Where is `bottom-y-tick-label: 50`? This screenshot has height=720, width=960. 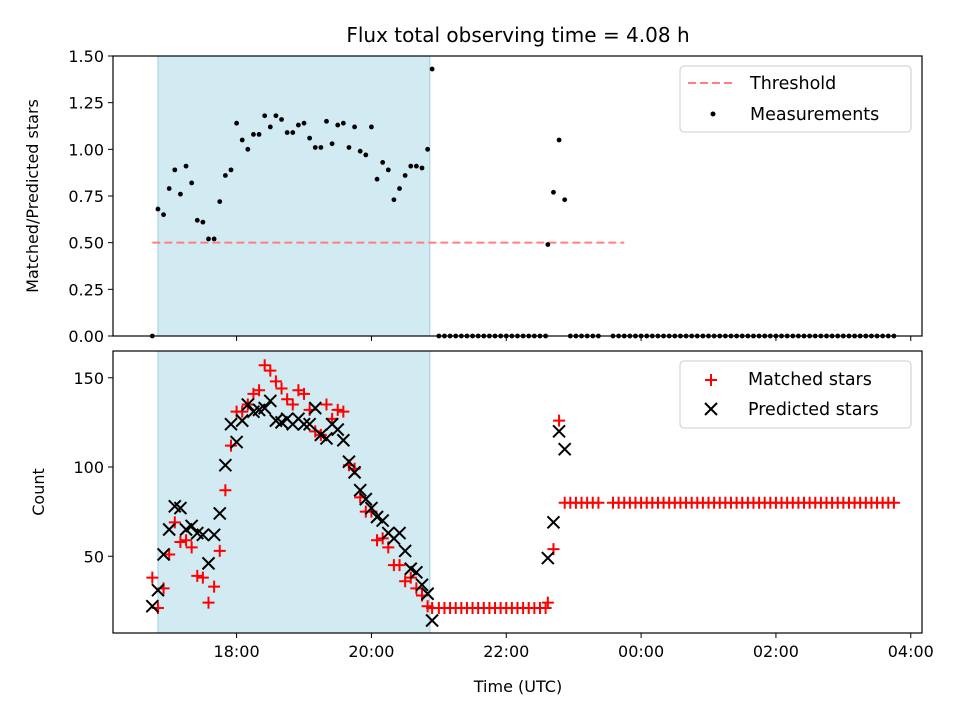
bottom-y-tick-label: 50 is located at coordinates (94, 556).